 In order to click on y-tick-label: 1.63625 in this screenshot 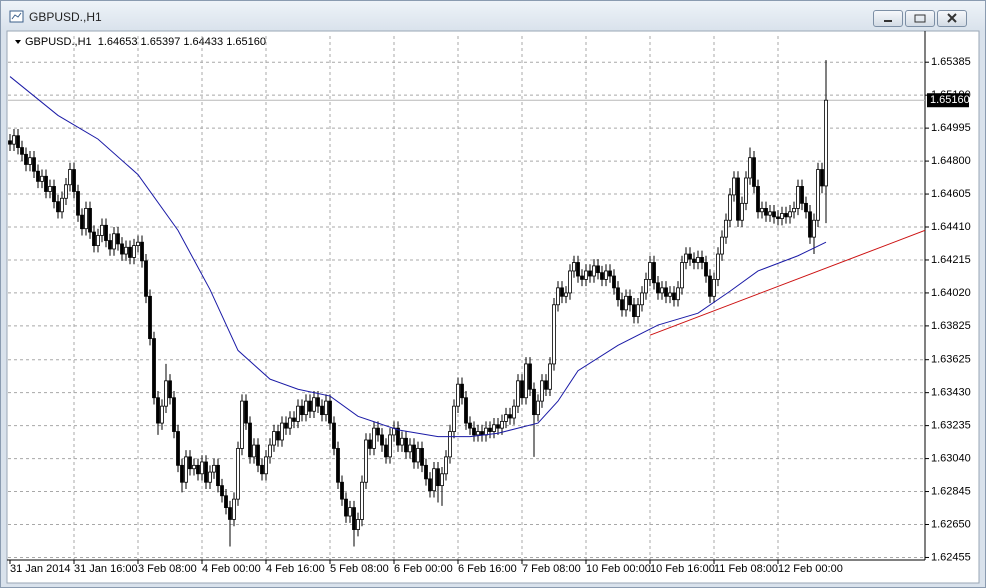, I will do `click(951, 360)`.